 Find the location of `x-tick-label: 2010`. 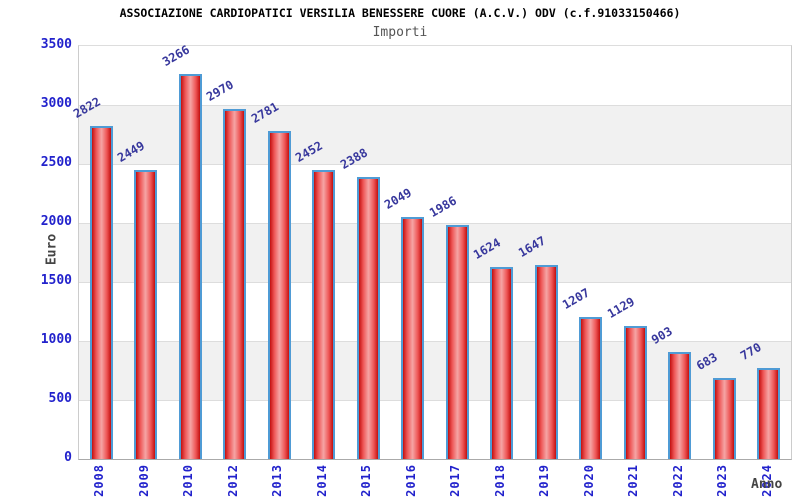

x-tick-label: 2010 is located at coordinates (188, 480).